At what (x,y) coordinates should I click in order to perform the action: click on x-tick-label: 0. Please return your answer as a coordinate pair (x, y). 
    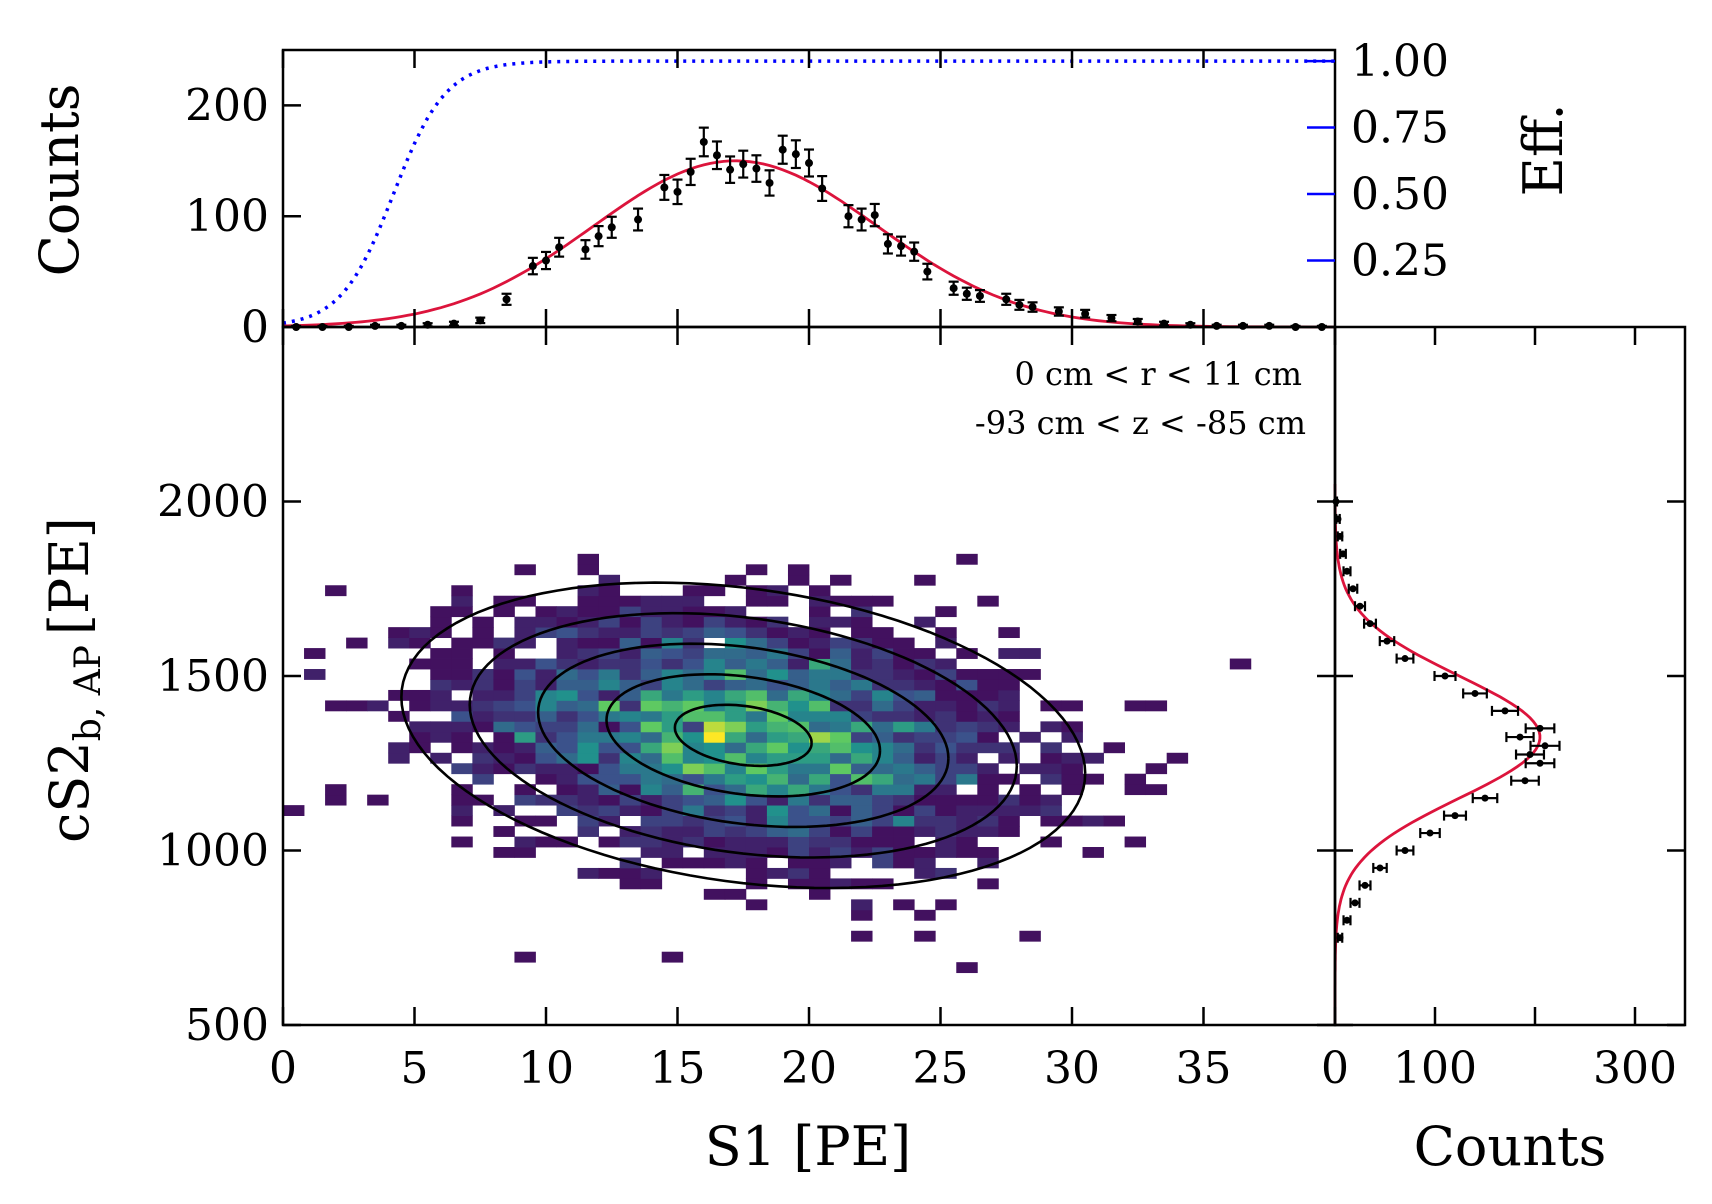
    Looking at the image, I should click on (283, 1068).